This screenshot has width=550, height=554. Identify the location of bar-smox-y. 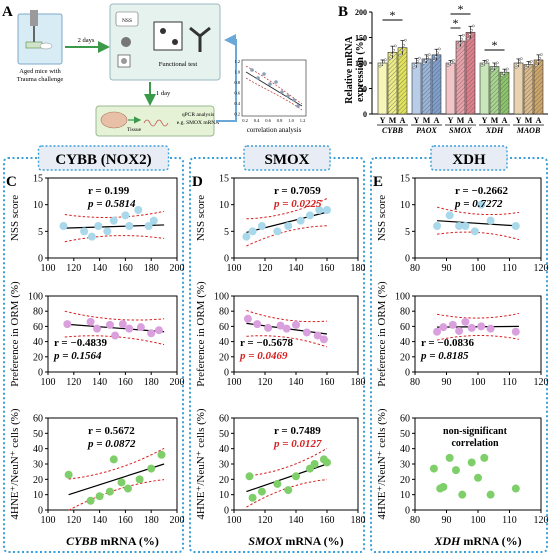
(450, 88).